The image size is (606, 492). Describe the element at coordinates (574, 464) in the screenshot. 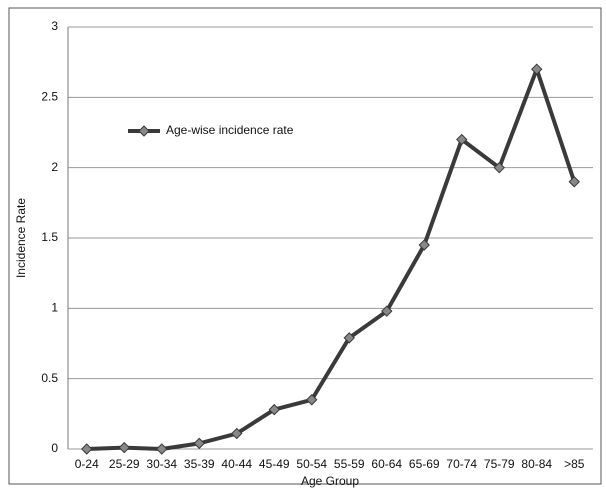

I see `x-tick-label: >85` at that location.